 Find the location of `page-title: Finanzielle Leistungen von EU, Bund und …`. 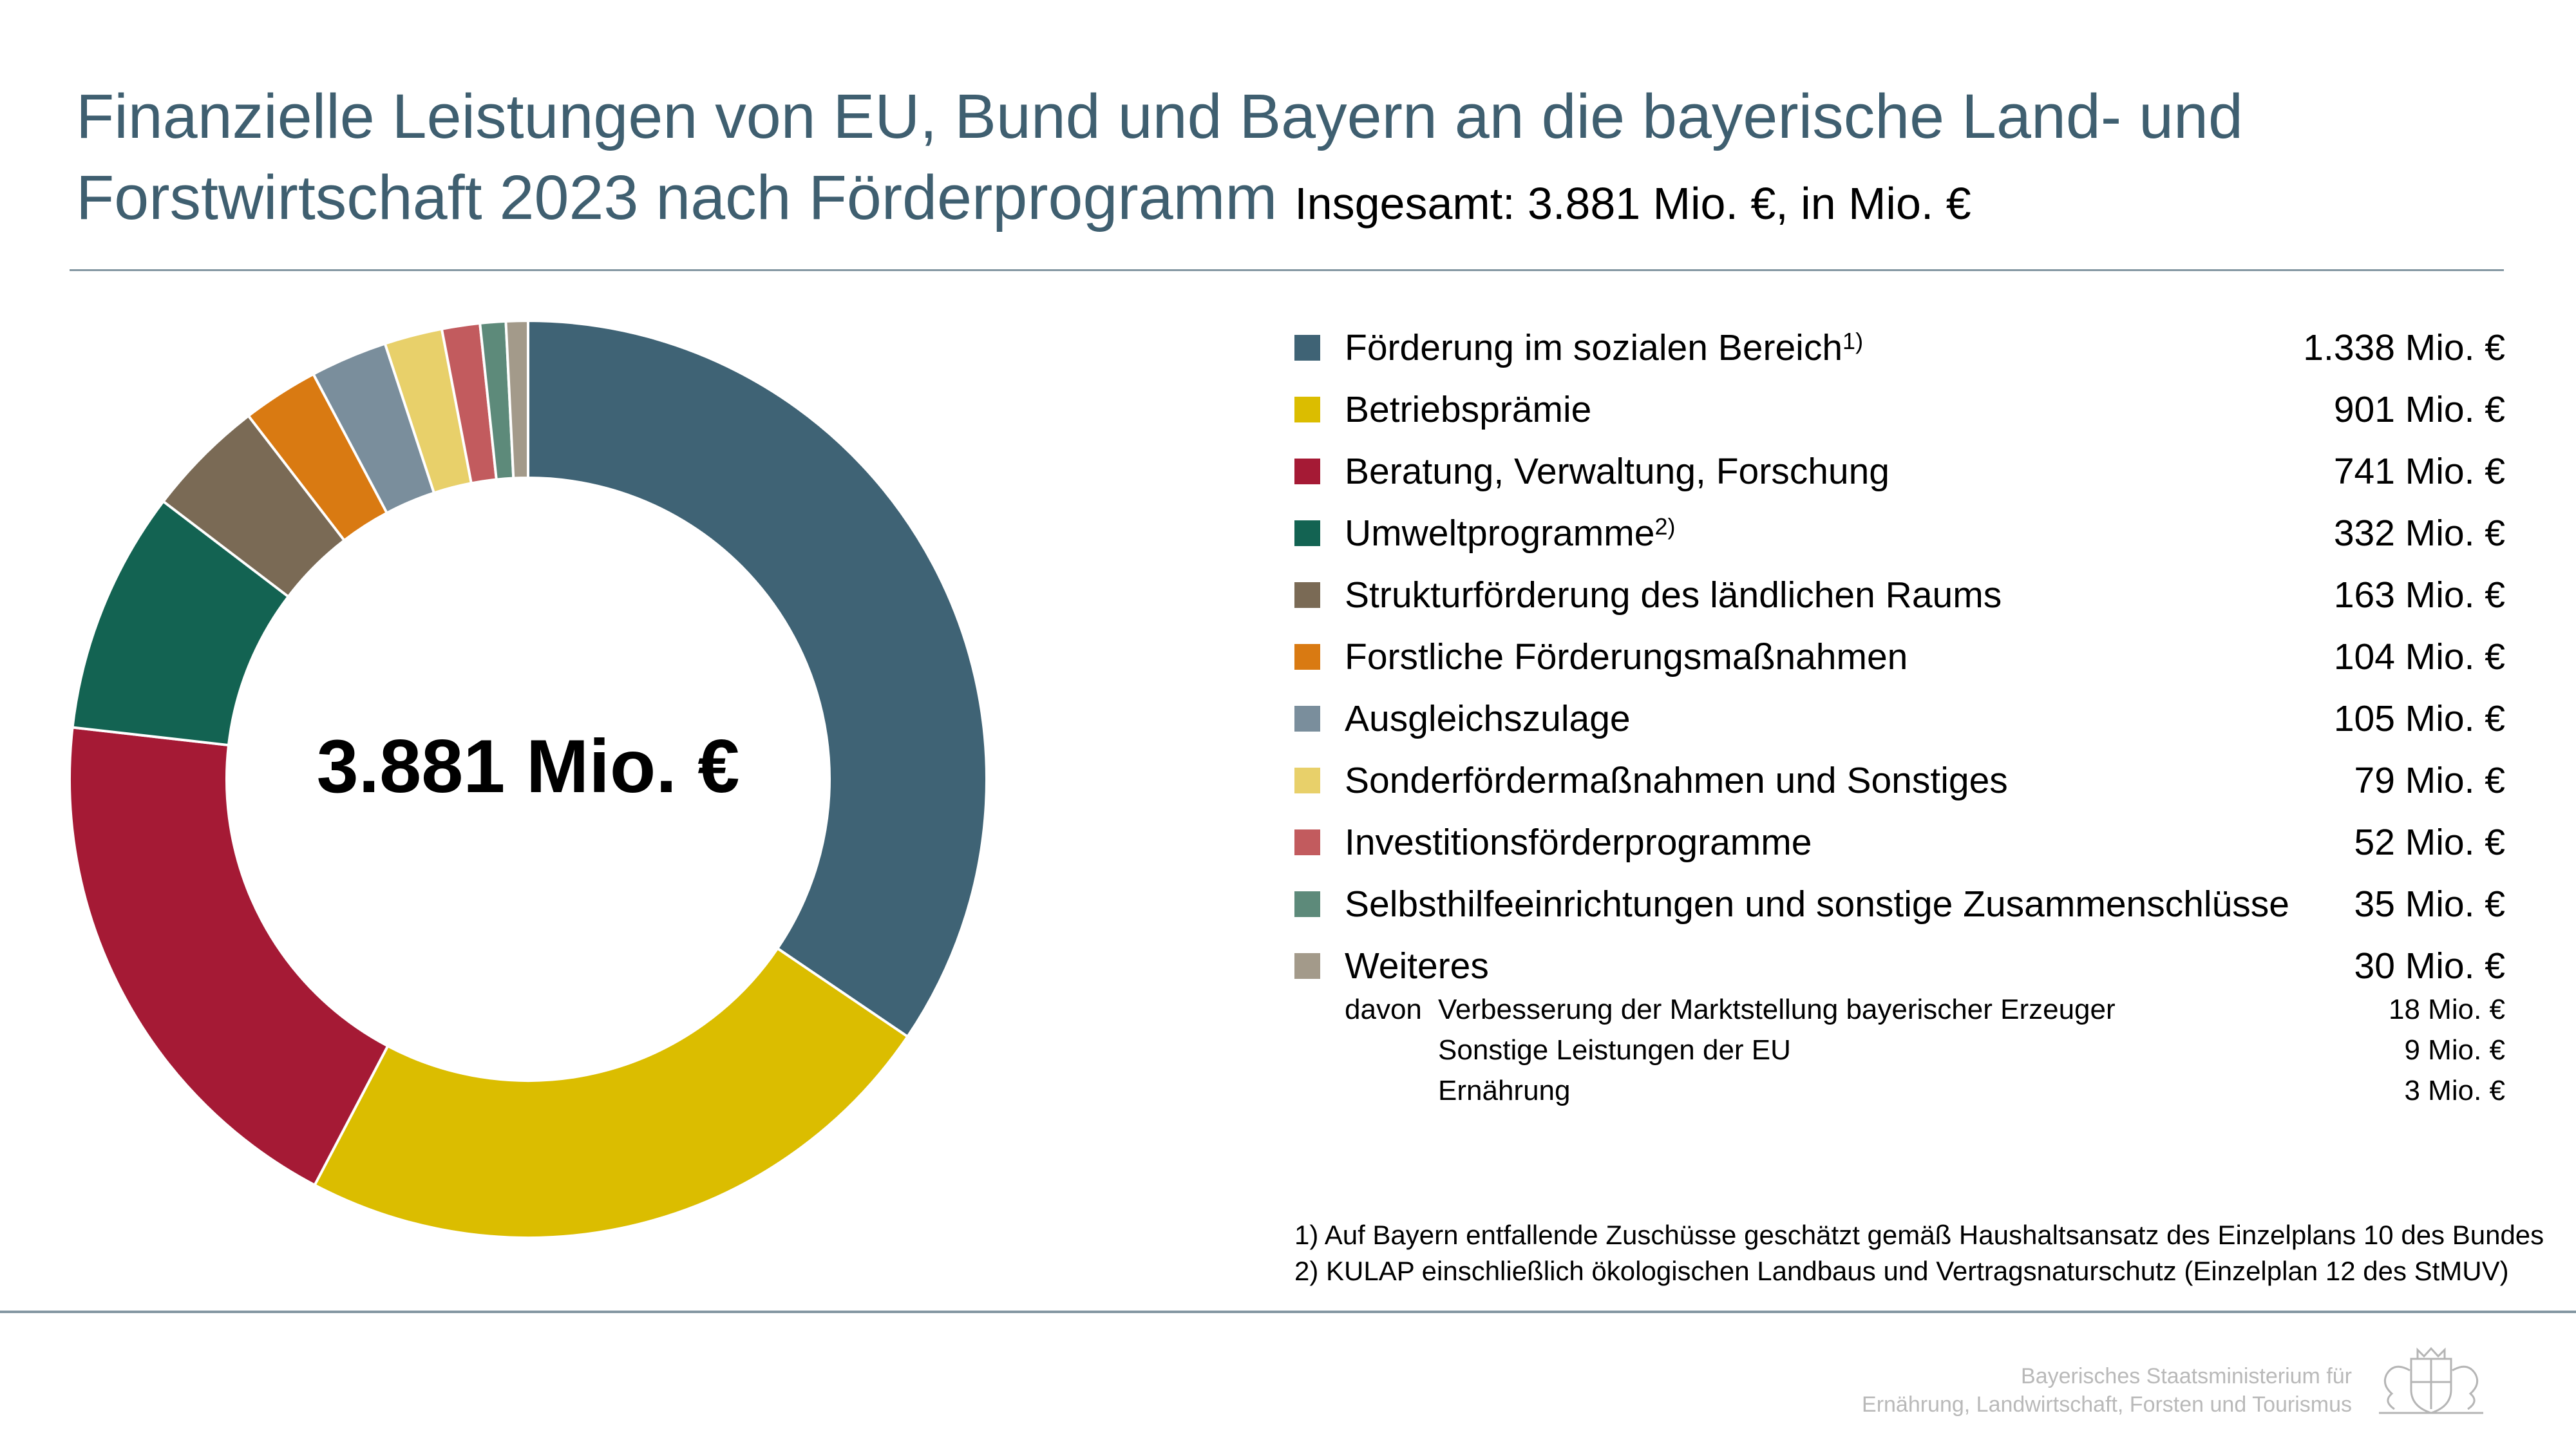

page-title: Finanzielle Leistungen von EU, Bund und … is located at coordinates (1267, 160).